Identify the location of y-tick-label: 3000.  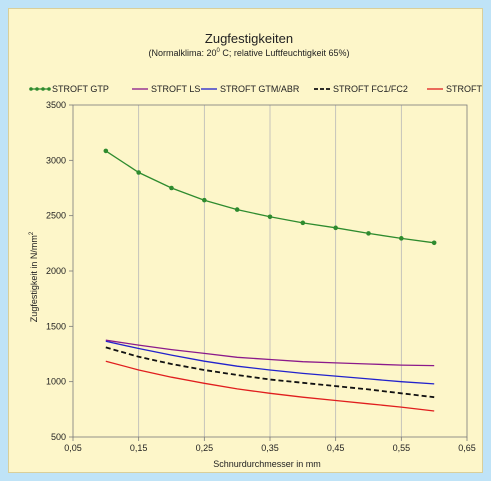
(56, 160).